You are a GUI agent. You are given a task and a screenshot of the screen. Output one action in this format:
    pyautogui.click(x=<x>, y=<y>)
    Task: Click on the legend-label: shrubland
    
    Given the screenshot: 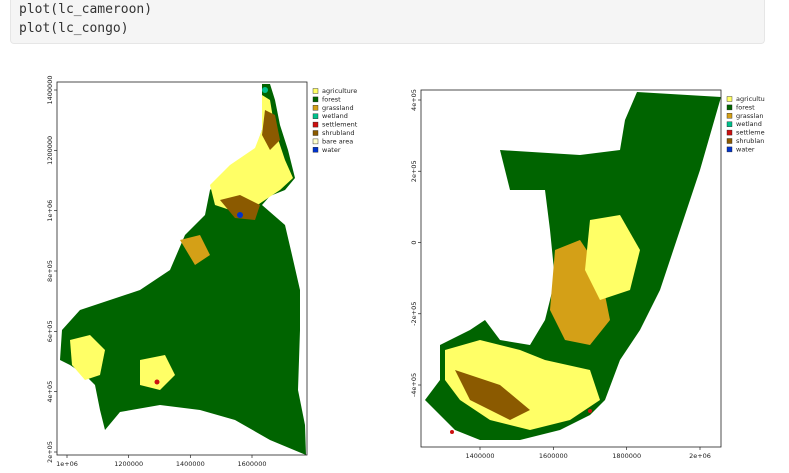 What is the action you would take?
    pyautogui.click(x=338, y=133)
    